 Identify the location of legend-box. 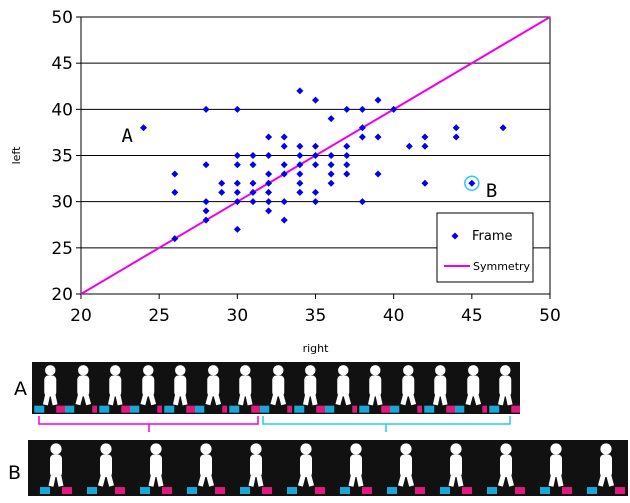
(485, 247).